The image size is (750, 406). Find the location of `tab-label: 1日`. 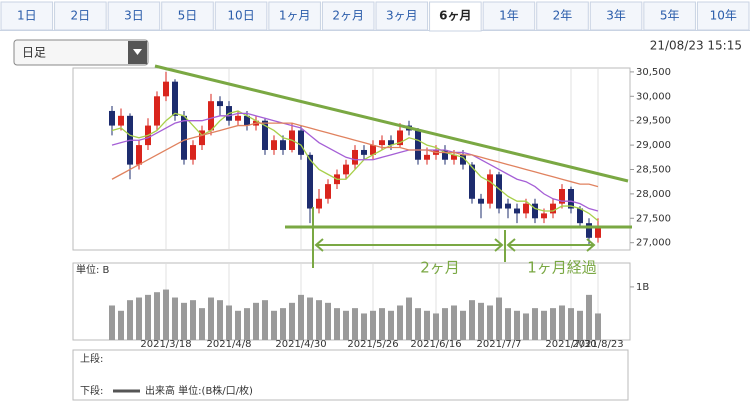

tab-label: 1日 is located at coordinates (27, 16).